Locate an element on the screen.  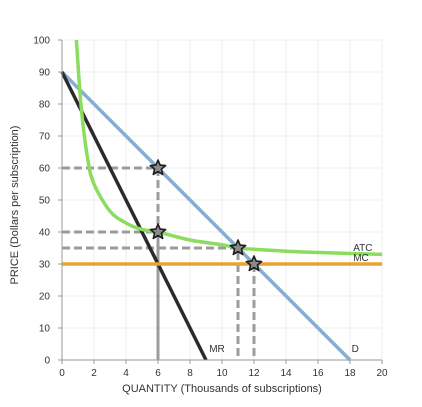
x-tick-label: 10 is located at coordinates (222, 373).